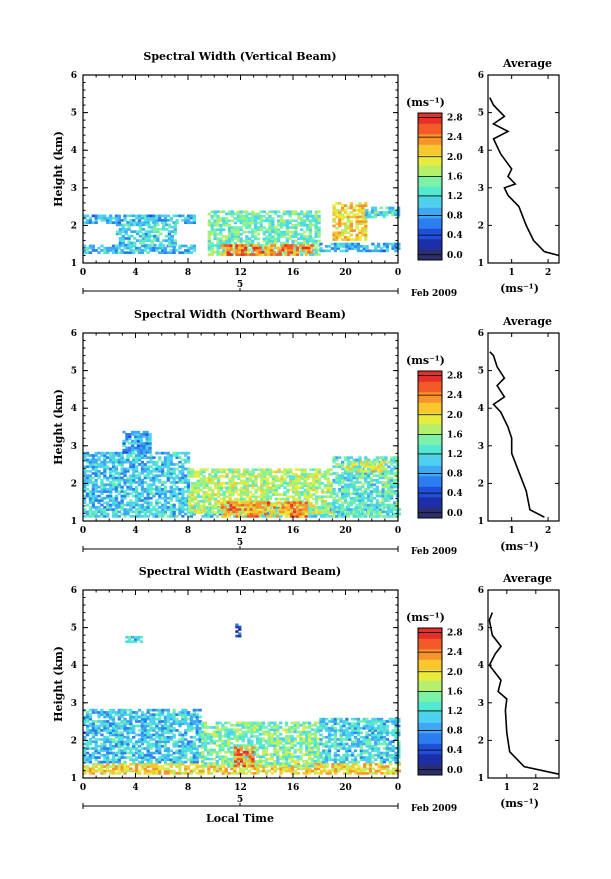 Image resolution: width=611 pixels, height=879 pixels. I want to click on colorbar-tick-label: 1.2, so click(455, 455).